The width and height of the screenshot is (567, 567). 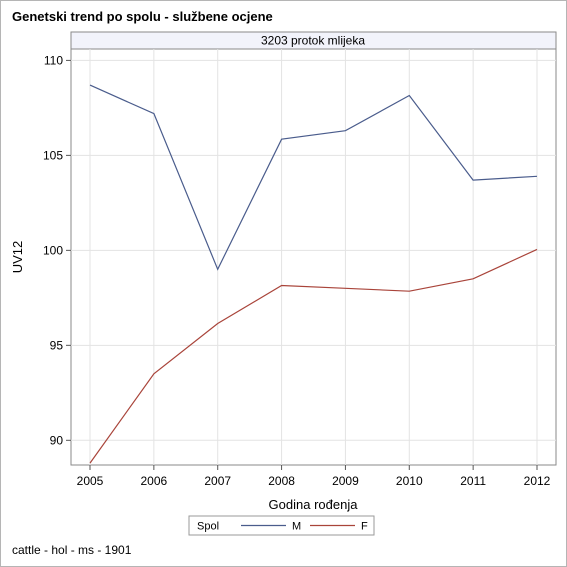 I want to click on x-tick-label: 2010, so click(x=409, y=481).